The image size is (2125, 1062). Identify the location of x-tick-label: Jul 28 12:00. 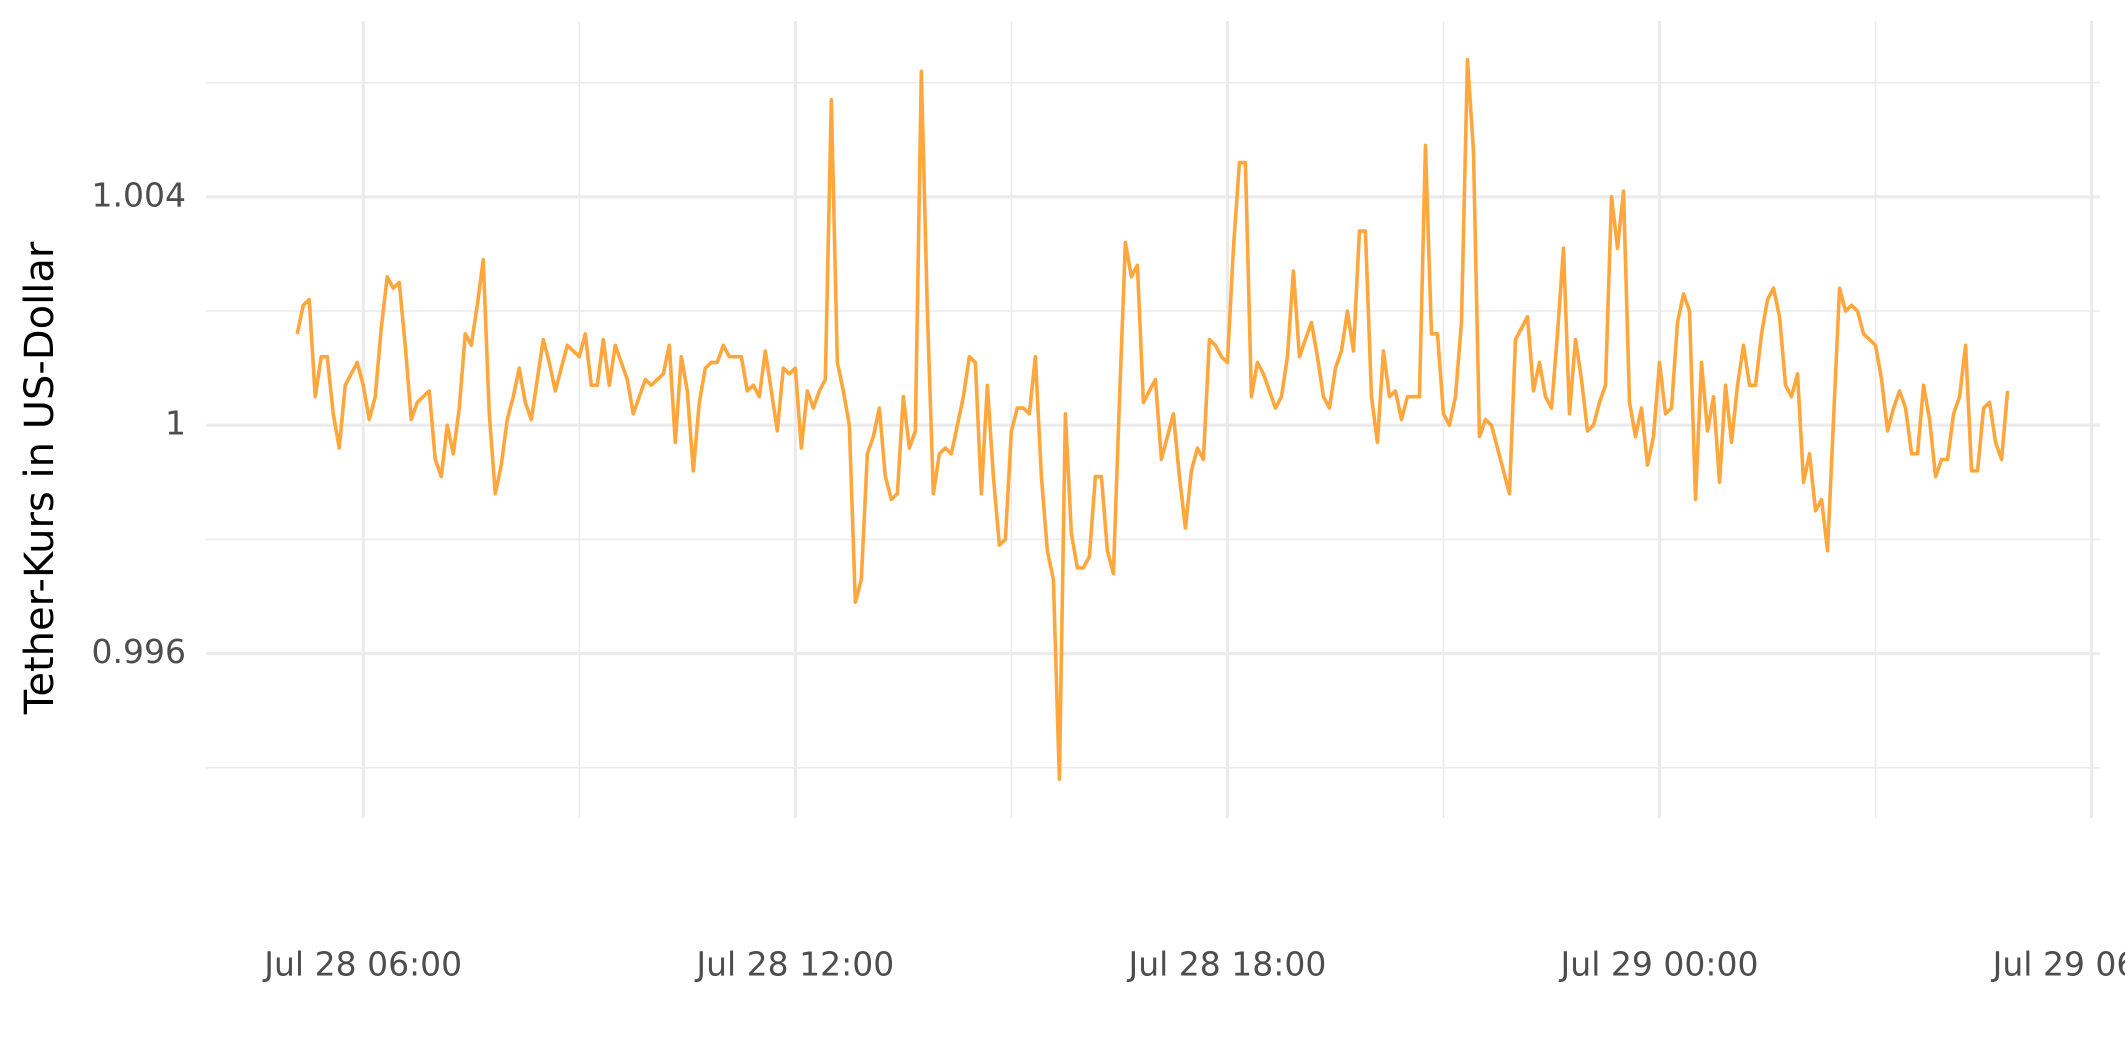
(794, 964).